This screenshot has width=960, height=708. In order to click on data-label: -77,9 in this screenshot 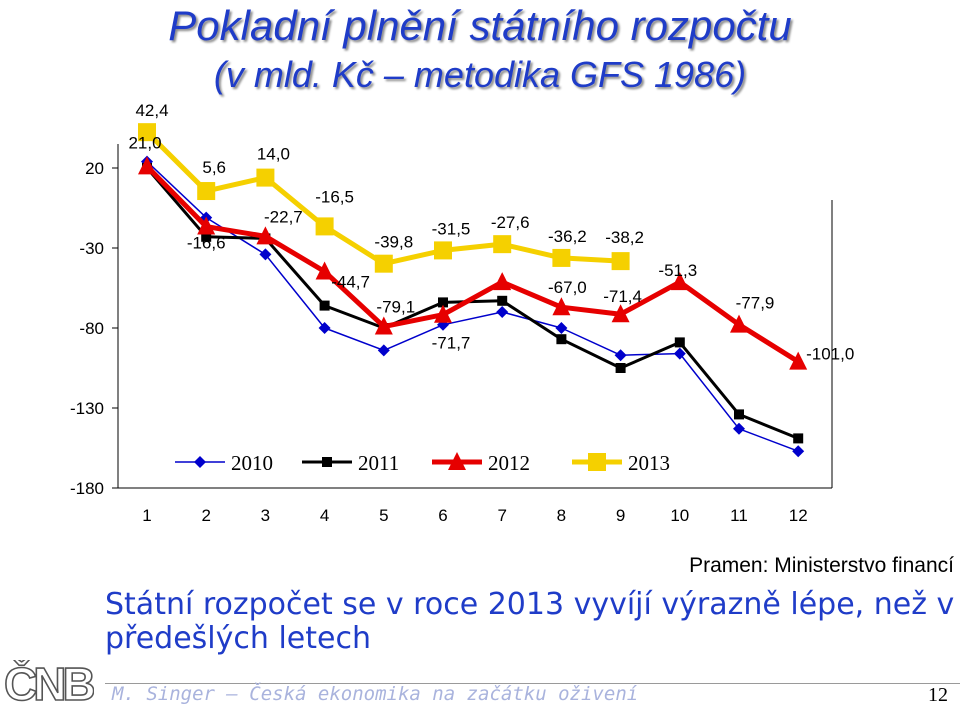, I will do `click(755, 303)`.